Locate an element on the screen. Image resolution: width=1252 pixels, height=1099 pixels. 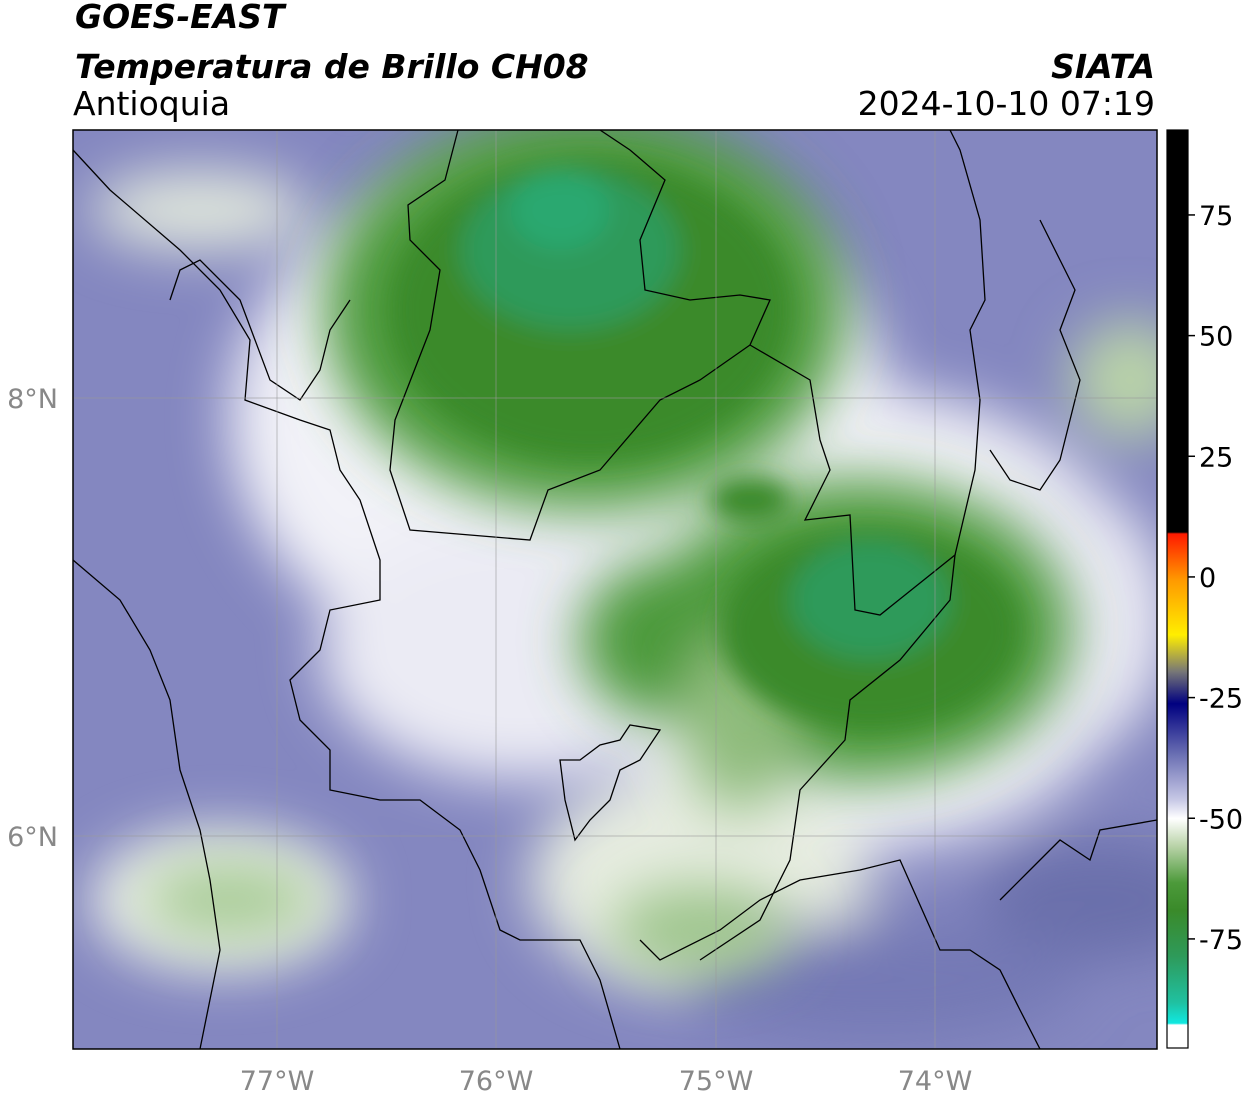
lon-label: 74°W is located at coordinates (935, 1081).